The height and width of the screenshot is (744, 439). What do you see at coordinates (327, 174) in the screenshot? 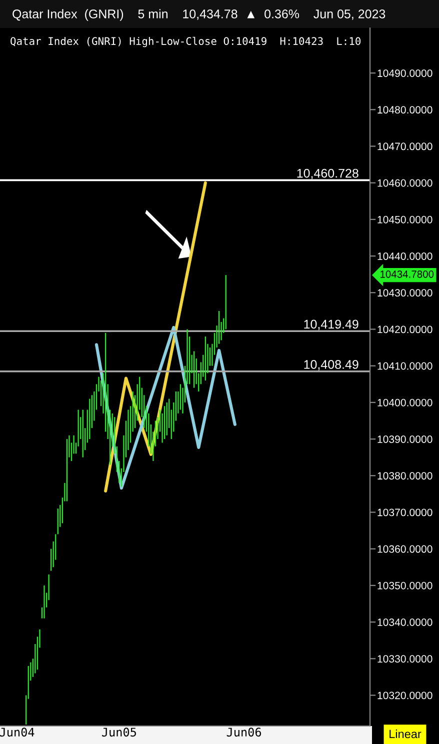
I see `ref-line-label: 10,460.728` at bounding box center [327, 174].